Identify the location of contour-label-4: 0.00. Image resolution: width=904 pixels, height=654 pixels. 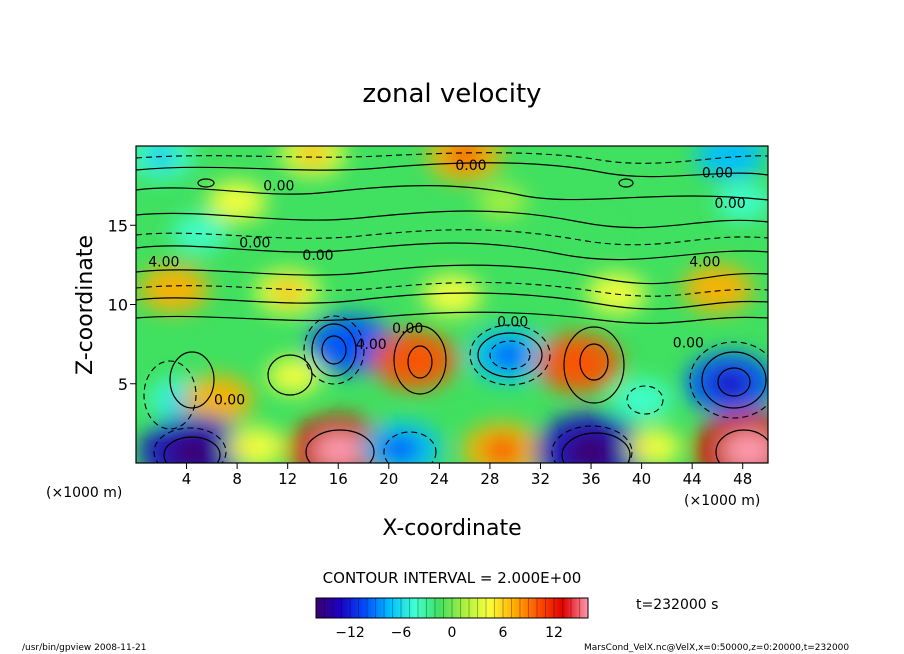
(254, 243).